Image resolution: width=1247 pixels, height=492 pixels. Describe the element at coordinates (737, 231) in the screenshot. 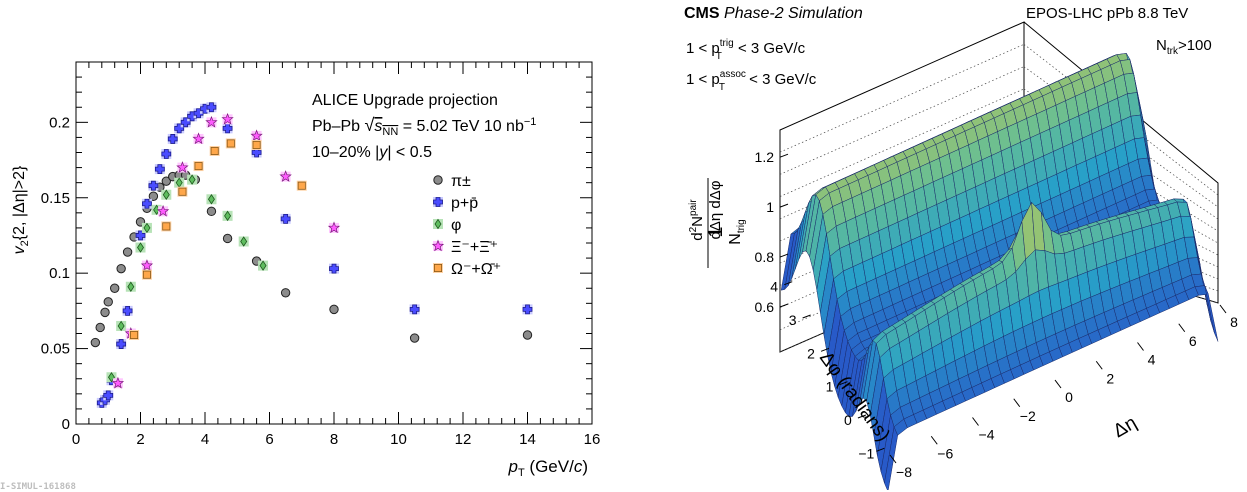

I see `z-axis-title-ntrig: Ntrig` at that location.